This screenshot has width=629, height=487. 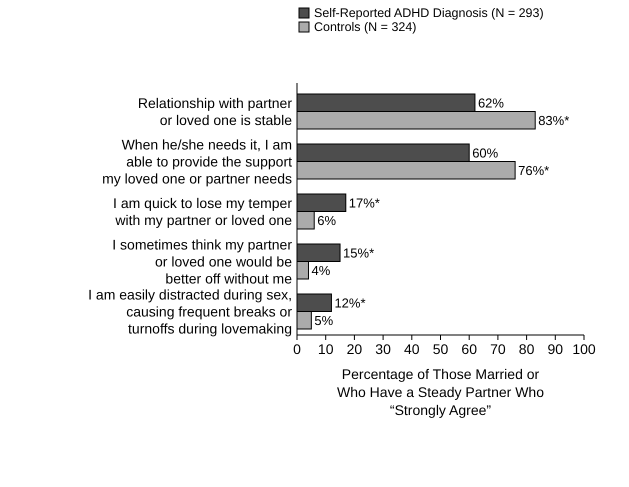 I want to click on x-axis-title: Percentage of Those Married or Who Have a Steady Partner Who “Strongly Agree”, so click(x=440, y=392).